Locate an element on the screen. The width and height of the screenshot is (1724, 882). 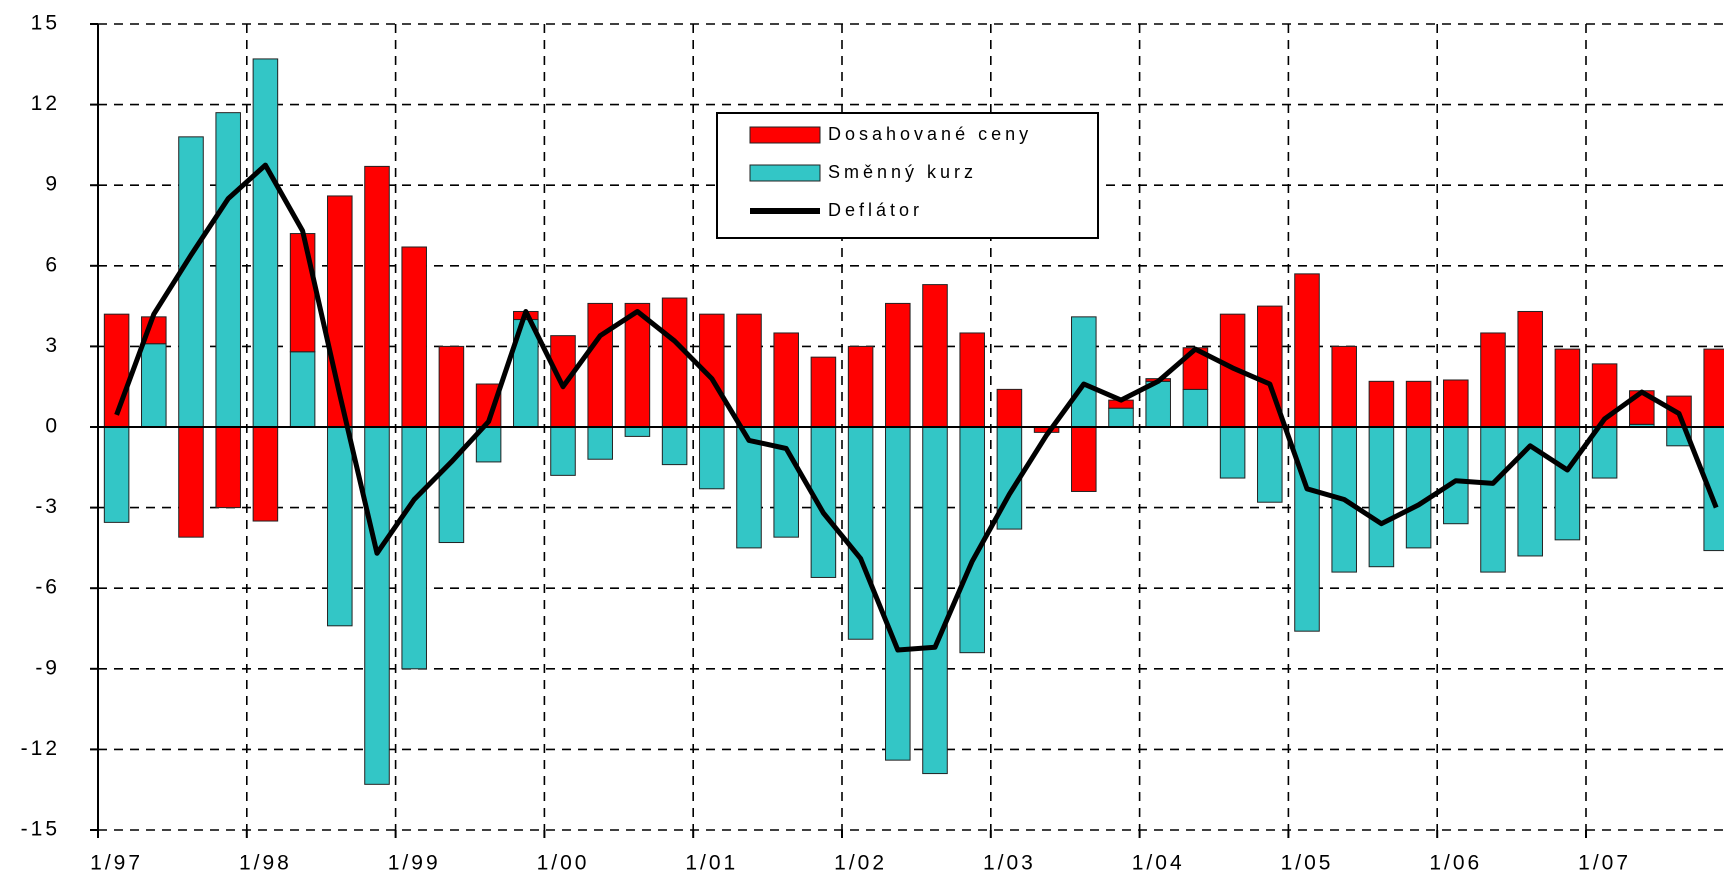
x-tick-label: 1/04 is located at coordinates (1158, 863).